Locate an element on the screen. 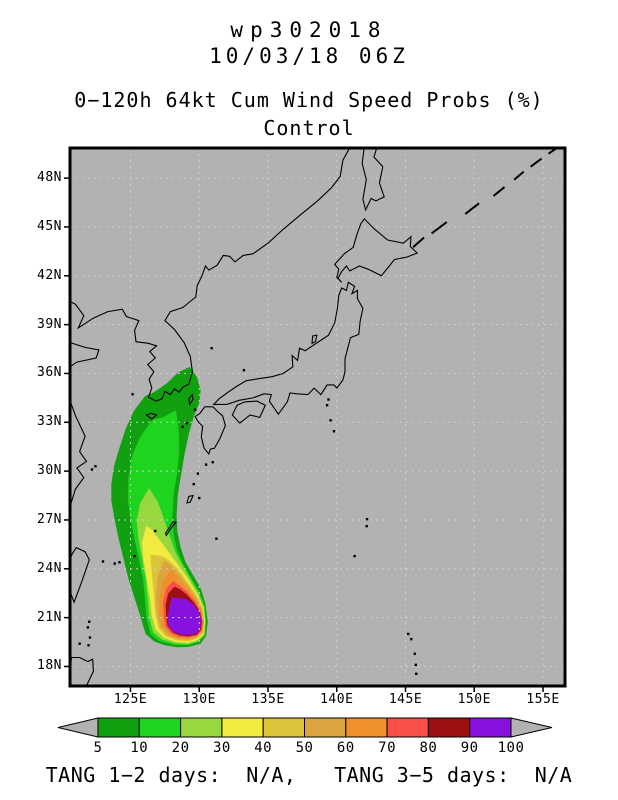  lat-tick-label: 39N is located at coordinates (49, 324).